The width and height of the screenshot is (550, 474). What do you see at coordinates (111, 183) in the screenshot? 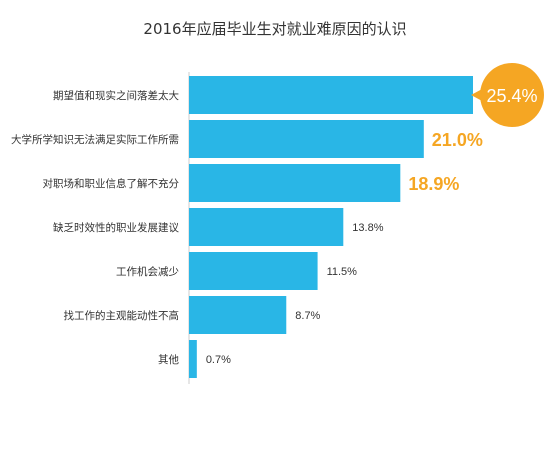
I see `category-label: 对职场和职业信息了解不充分` at bounding box center [111, 183].